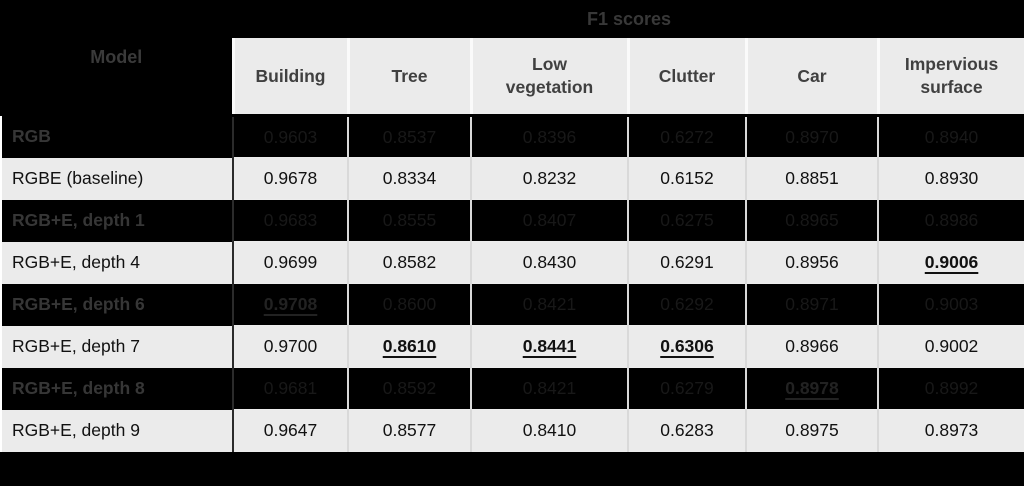 This screenshot has width=1024, height=486. Describe the element at coordinates (549, 77) in the screenshot. I see `column-header-low-vegetation: Low vegetation` at that location.